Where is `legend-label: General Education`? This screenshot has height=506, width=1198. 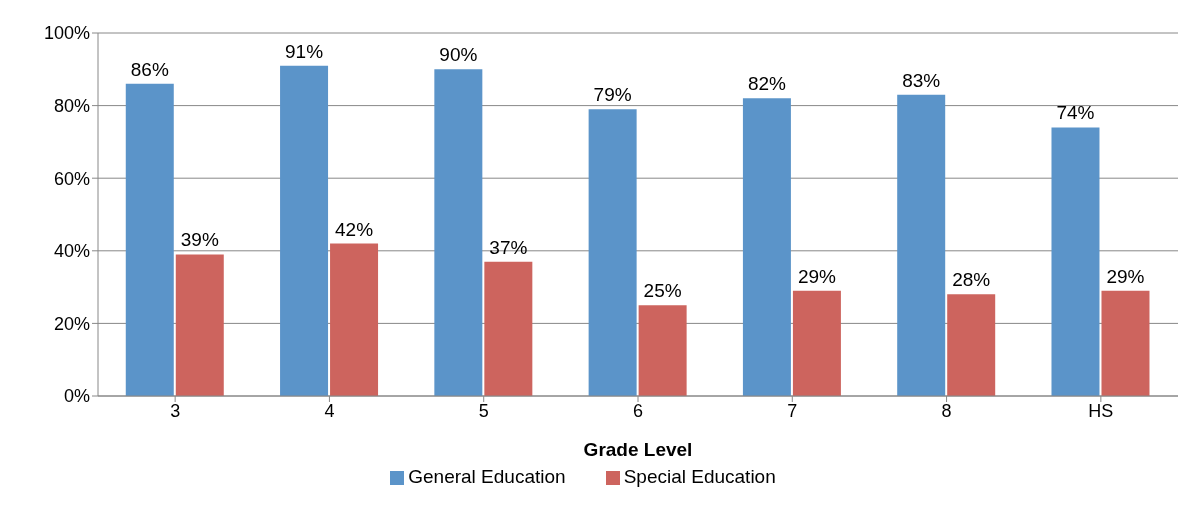
legend-label: General Education is located at coordinates (487, 476).